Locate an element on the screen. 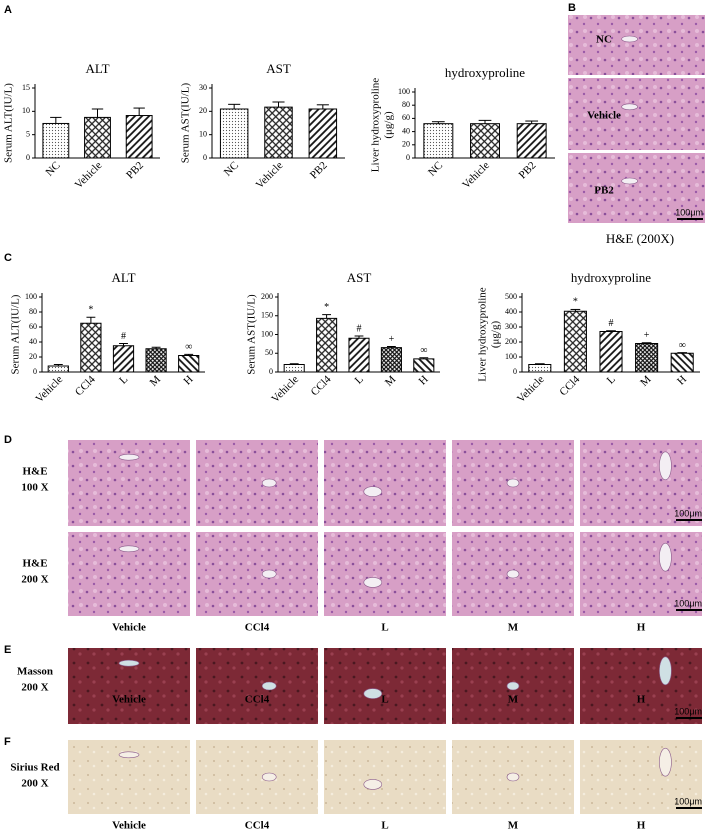  y-tick-label: 50 is located at coordinates (269, 352).